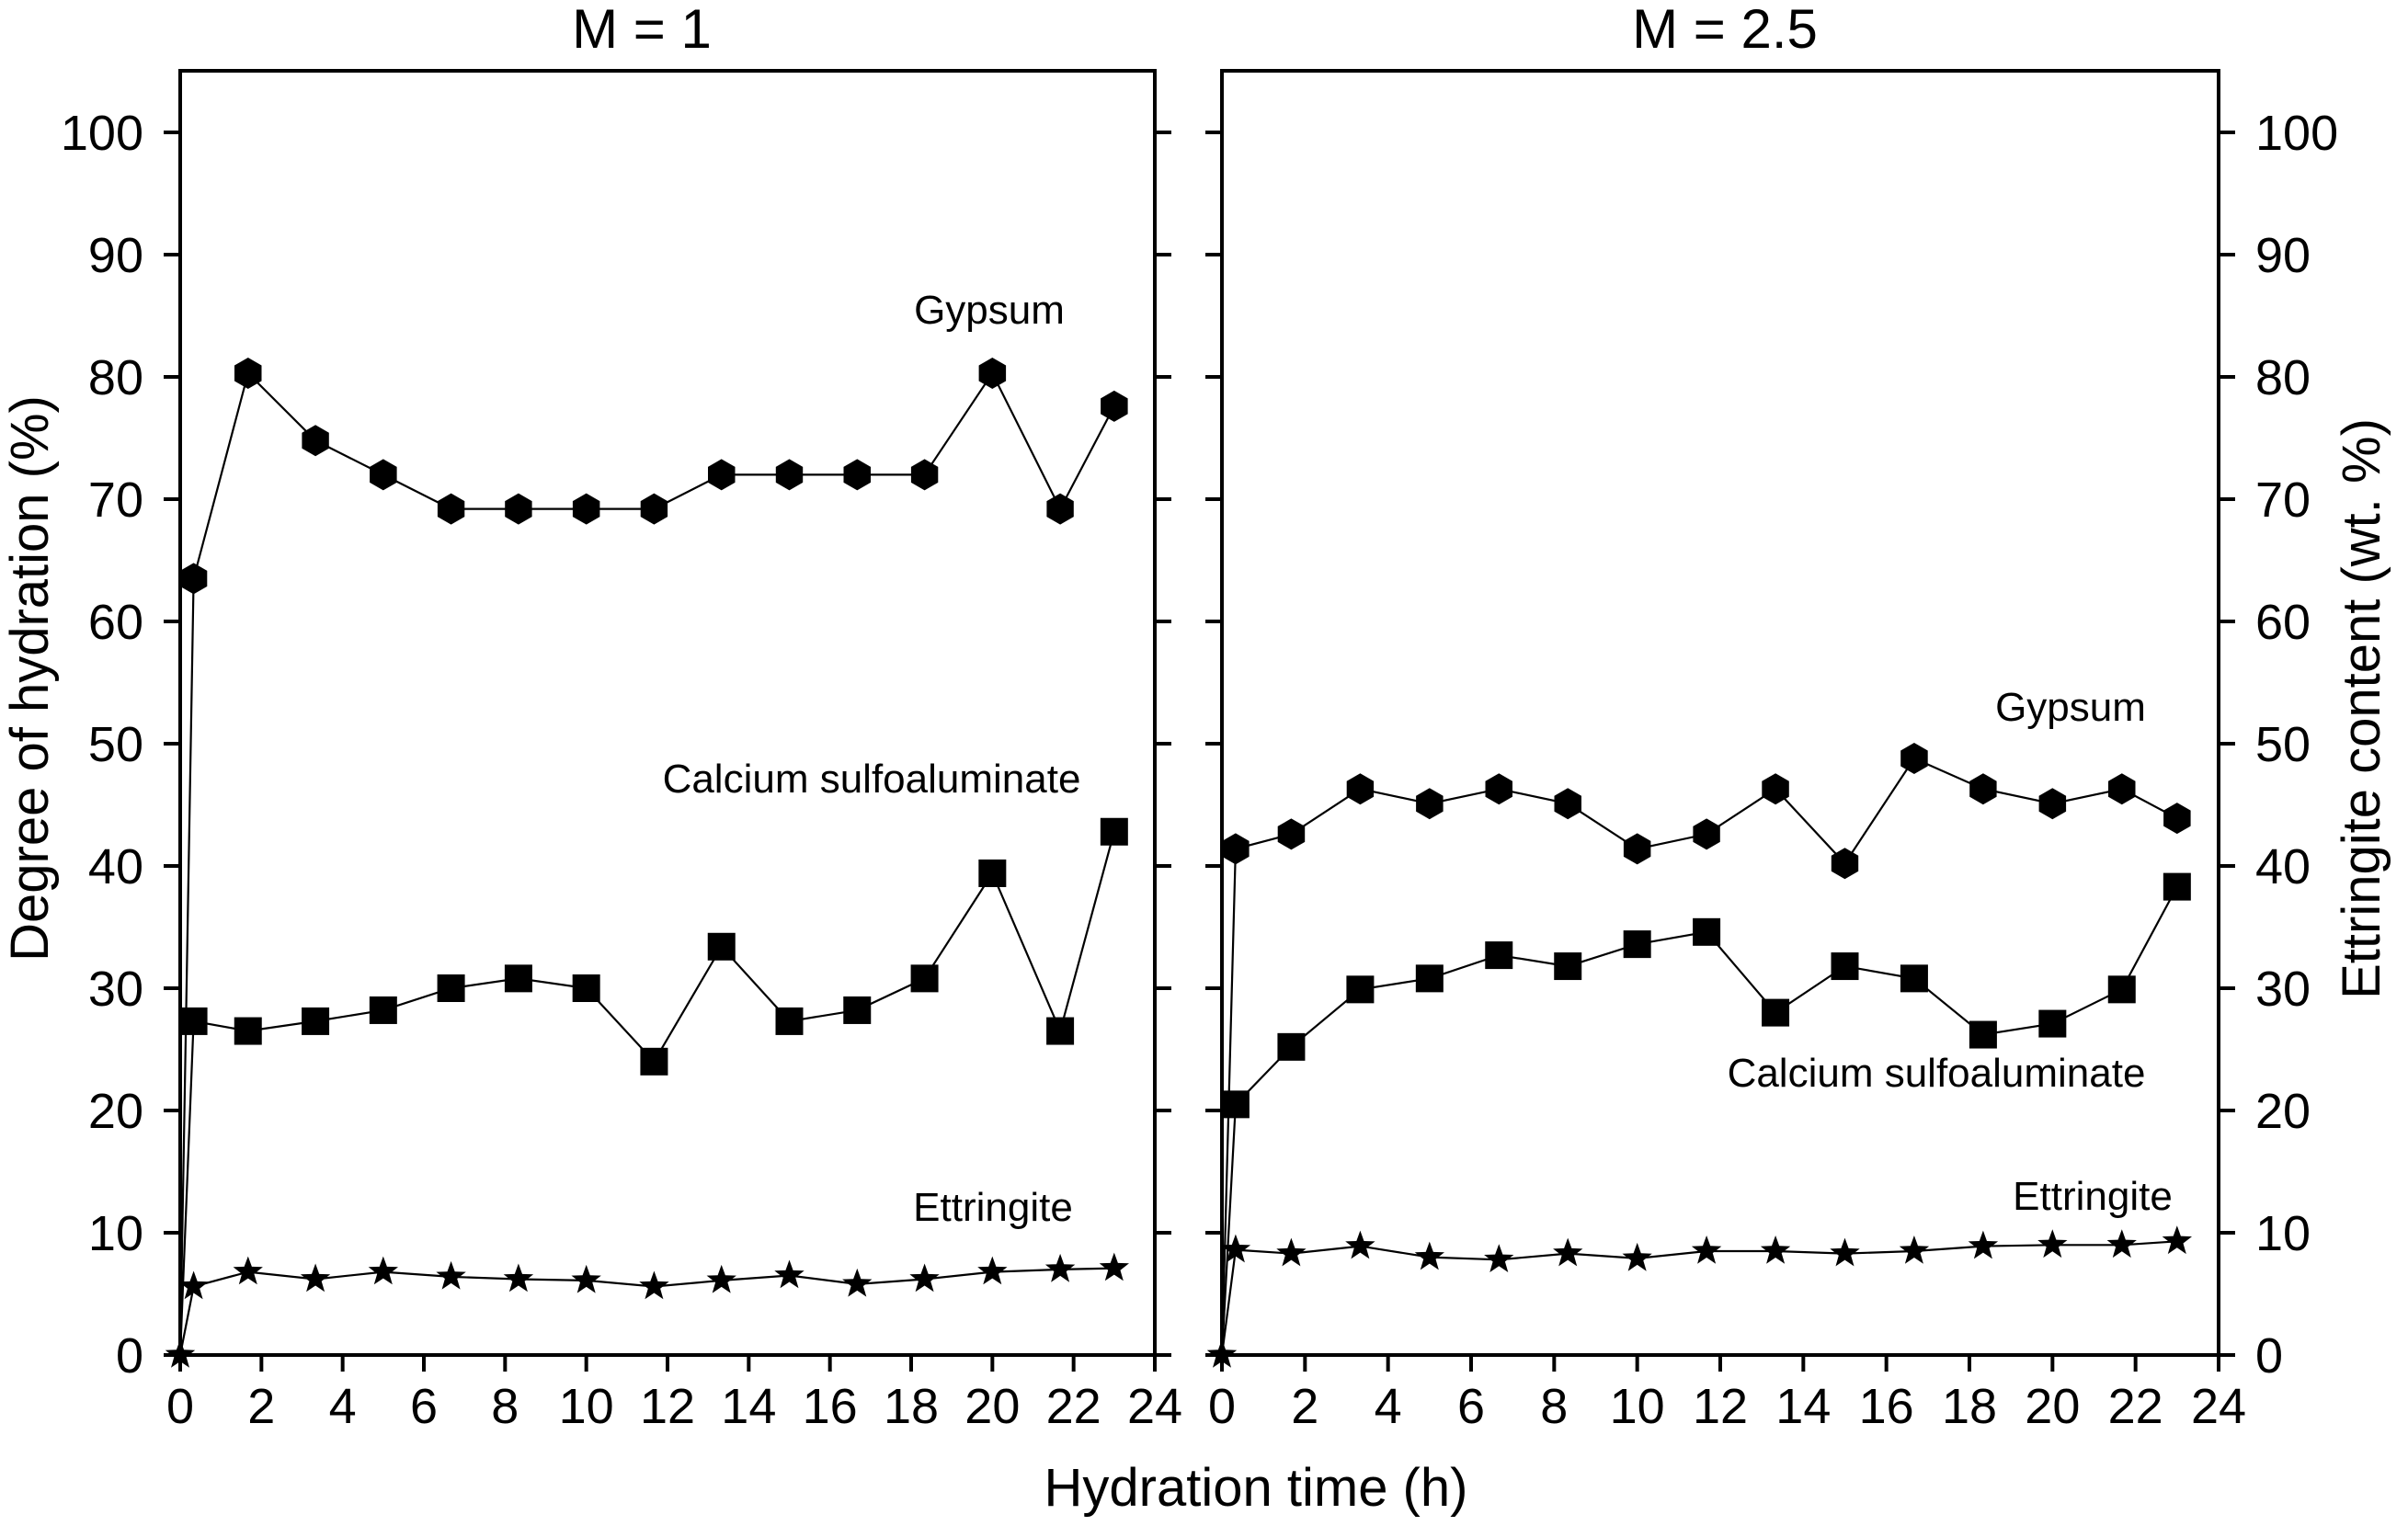  What do you see at coordinates (1638, 1406) in the screenshot?
I see `x-tick-label-m25: 10` at bounding box center [1638, 1406].